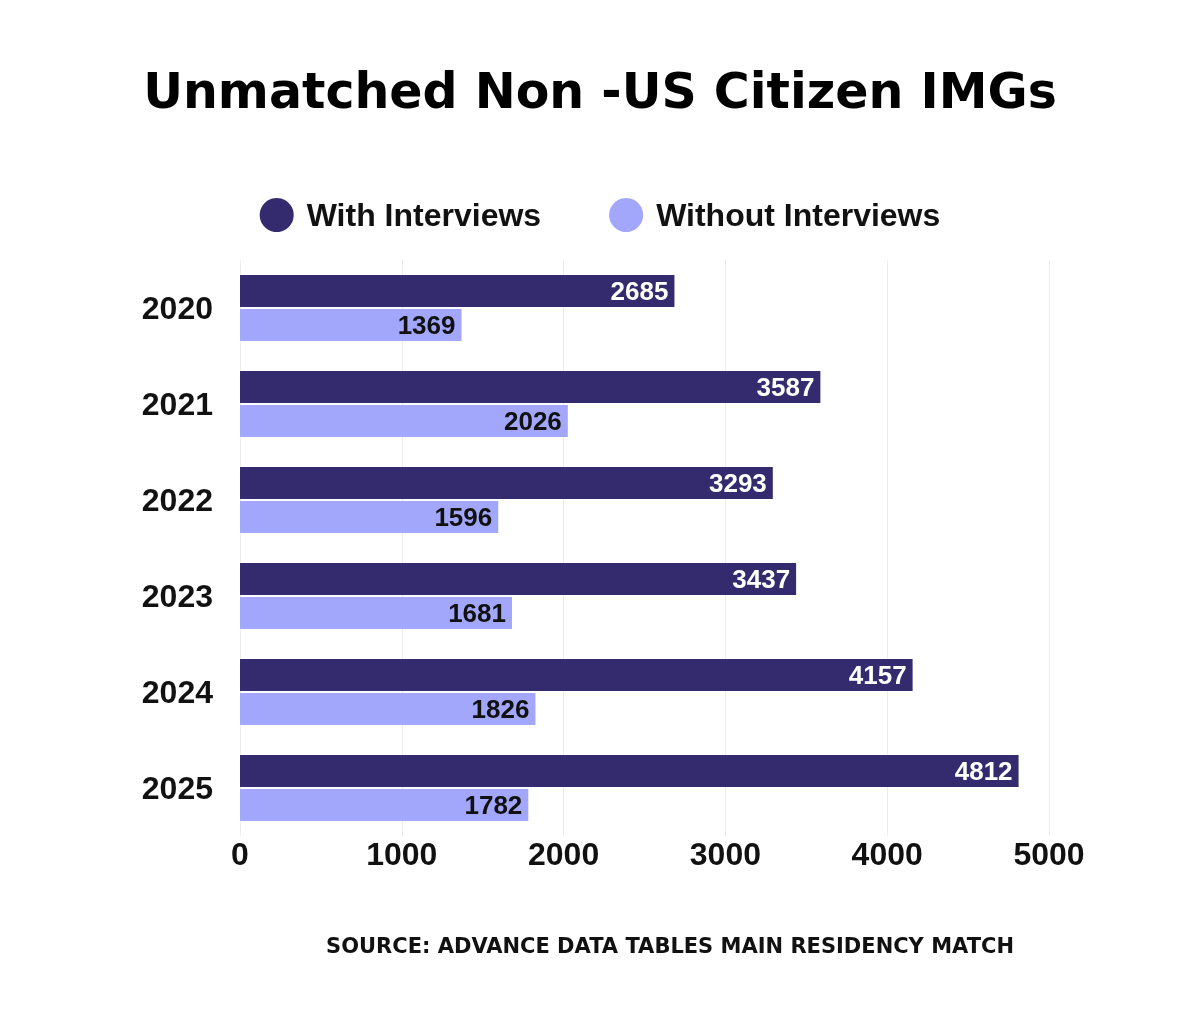 The width and height of the screenshot is (1200, 1030). What do you see at coordinates (785, 387) in the screenshot?
I see `data-label: 3587` at bounding box center [785, 387].